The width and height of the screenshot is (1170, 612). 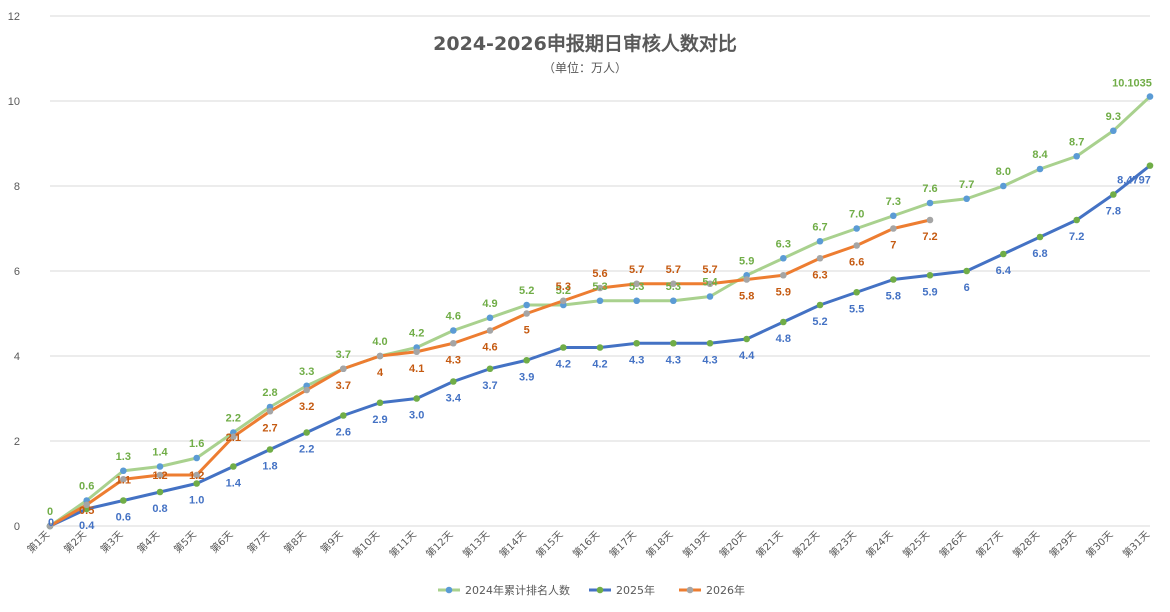 I want to click on y-tick-label: 2, so click(x=17, y=442).